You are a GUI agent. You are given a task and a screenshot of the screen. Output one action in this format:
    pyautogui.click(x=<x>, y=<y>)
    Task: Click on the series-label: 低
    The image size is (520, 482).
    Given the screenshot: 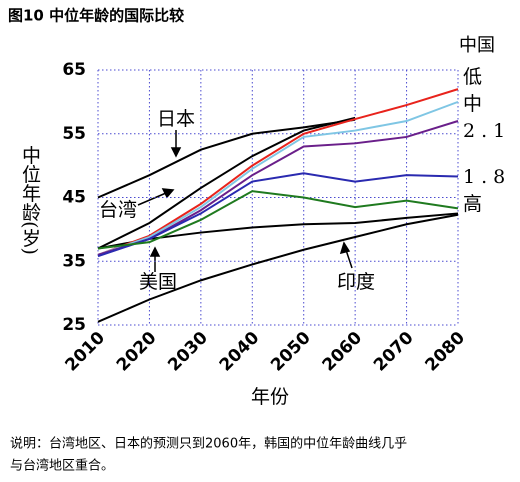 What is the action you would take?
    pyautogui.click(x=472, y=77)
    